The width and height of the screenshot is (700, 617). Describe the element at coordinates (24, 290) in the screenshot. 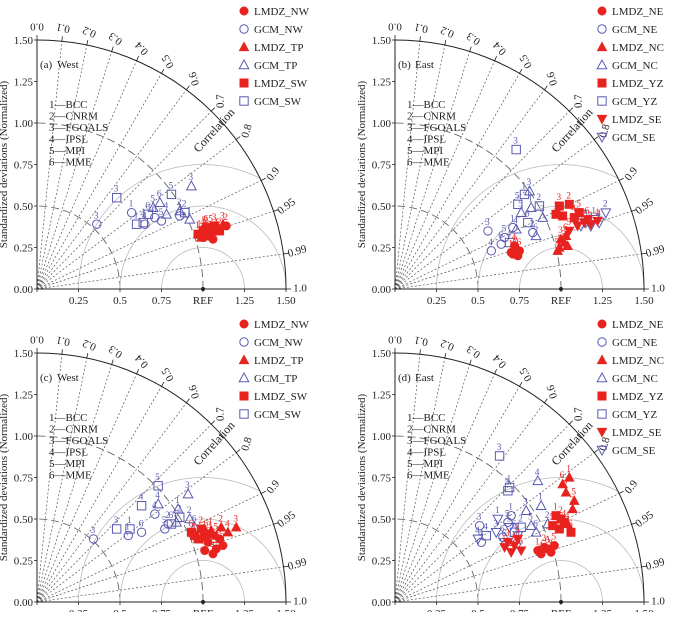

I see `y-tick-label: 0.00` at that location.